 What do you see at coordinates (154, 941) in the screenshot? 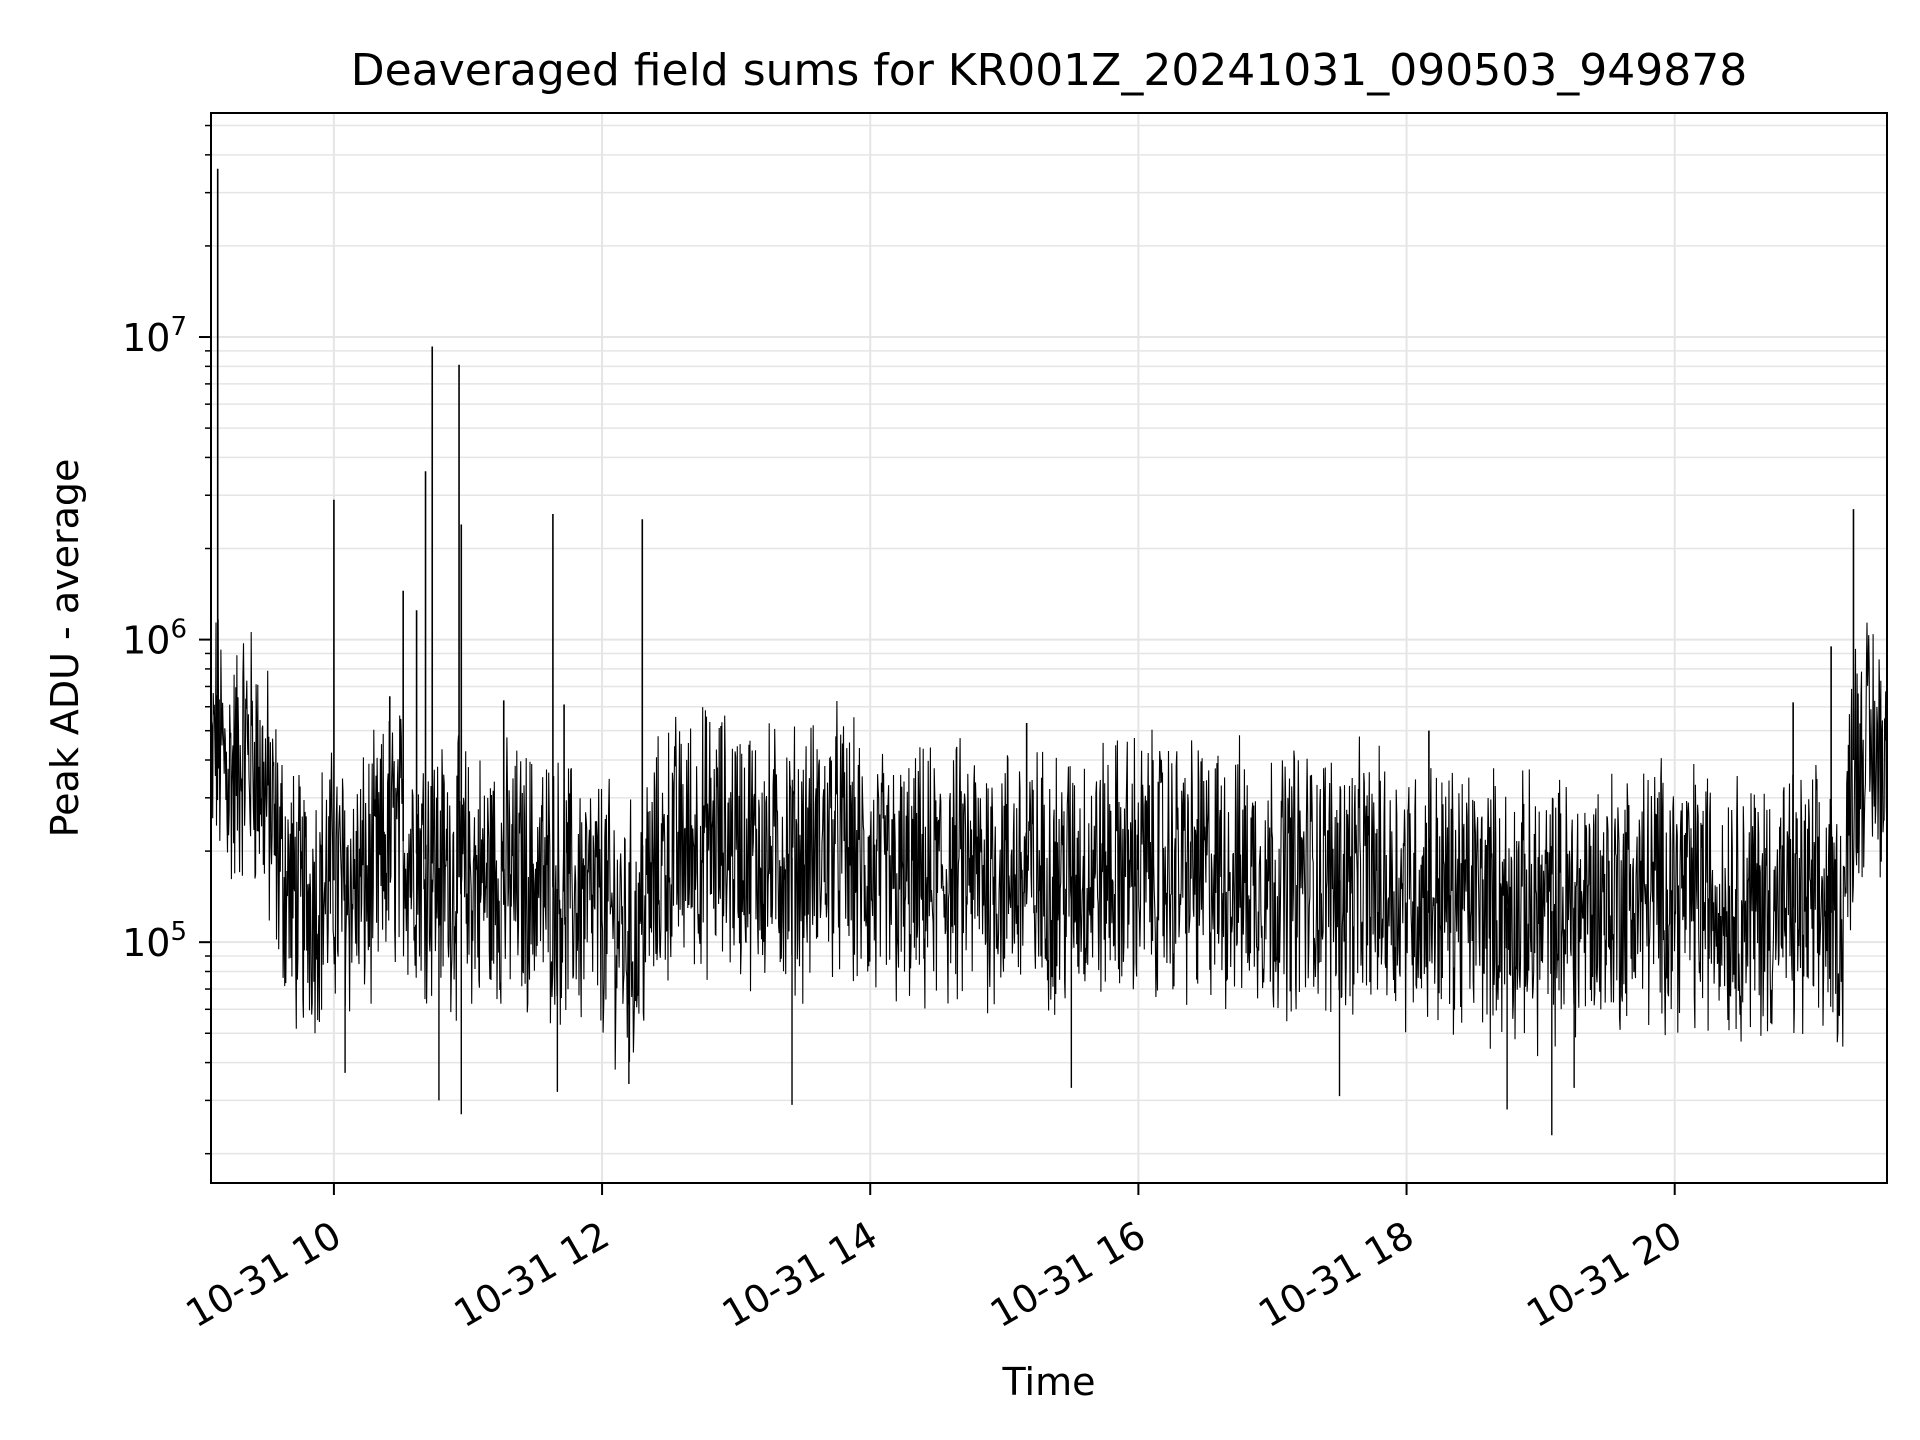
I see `y-tick-label: 105` at bounding box center [154, 941].